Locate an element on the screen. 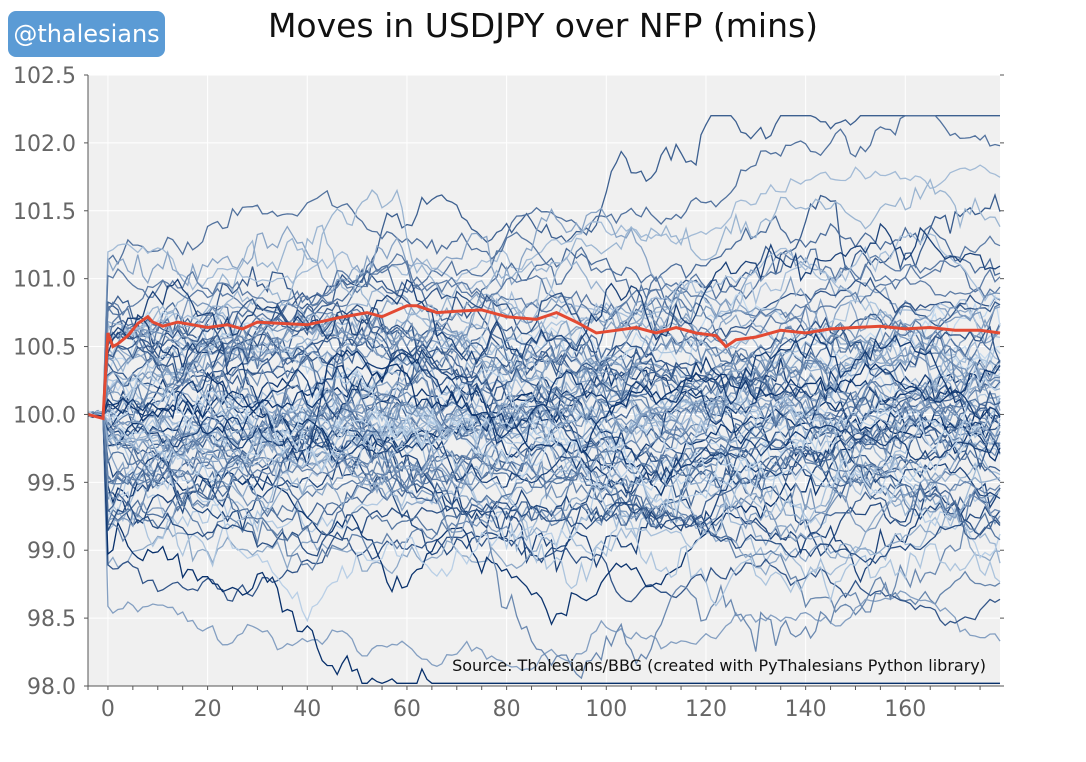  y-tick-label: 101.5 is located at coordinates (44, 212).